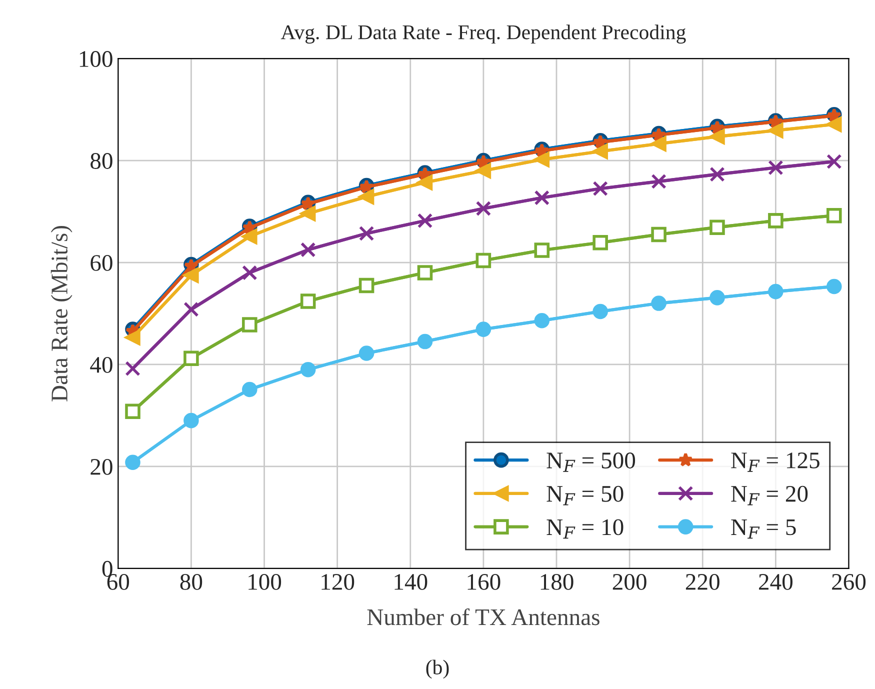 The width and height of the screenshot is (875, 689). What do you see at coordinates (849, 582) in the screenshot?
I see `x-tick-label: 260` at bounding box center [849, 582].